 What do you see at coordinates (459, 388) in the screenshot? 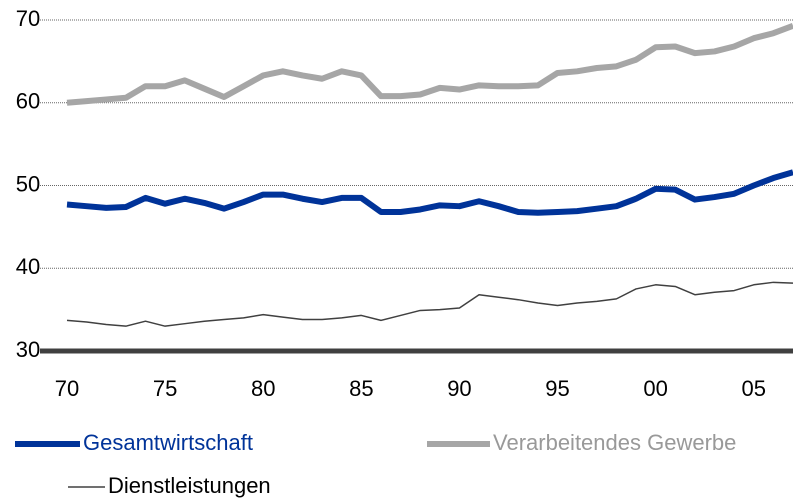
I see `x-tick-label: 90` at bounding box center [459, 388].